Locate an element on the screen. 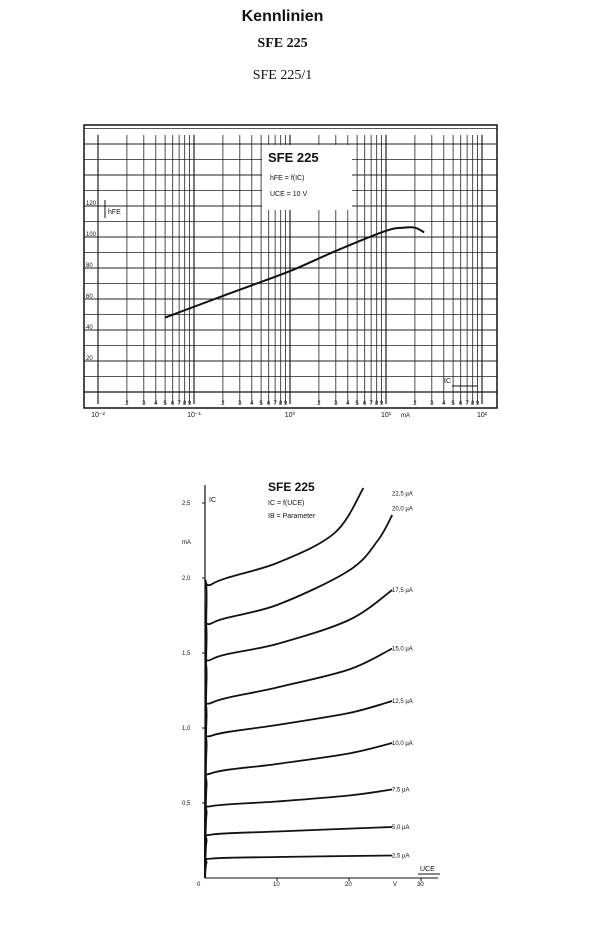 The width and height of the screenshot is (600, 933). chart1-x-tick-label: 10⁻¹ is located at coordinates (194, 415).